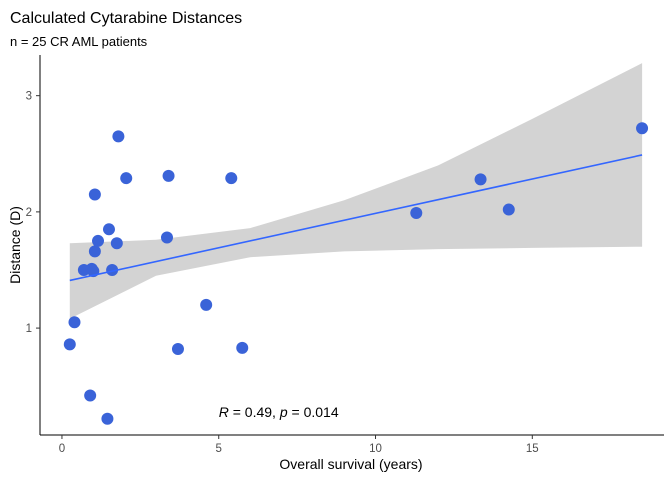  Describe the element at coordinates (532, 449) in the screenshot. I see `x-tick-label-15: 15` at that location.